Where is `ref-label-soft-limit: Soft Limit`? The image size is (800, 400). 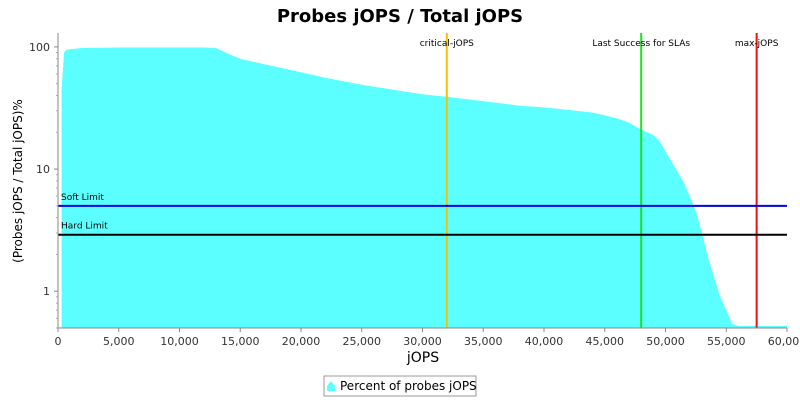
ref-label-soft-limit: Soft Limit is located at coordinates (82, 198).